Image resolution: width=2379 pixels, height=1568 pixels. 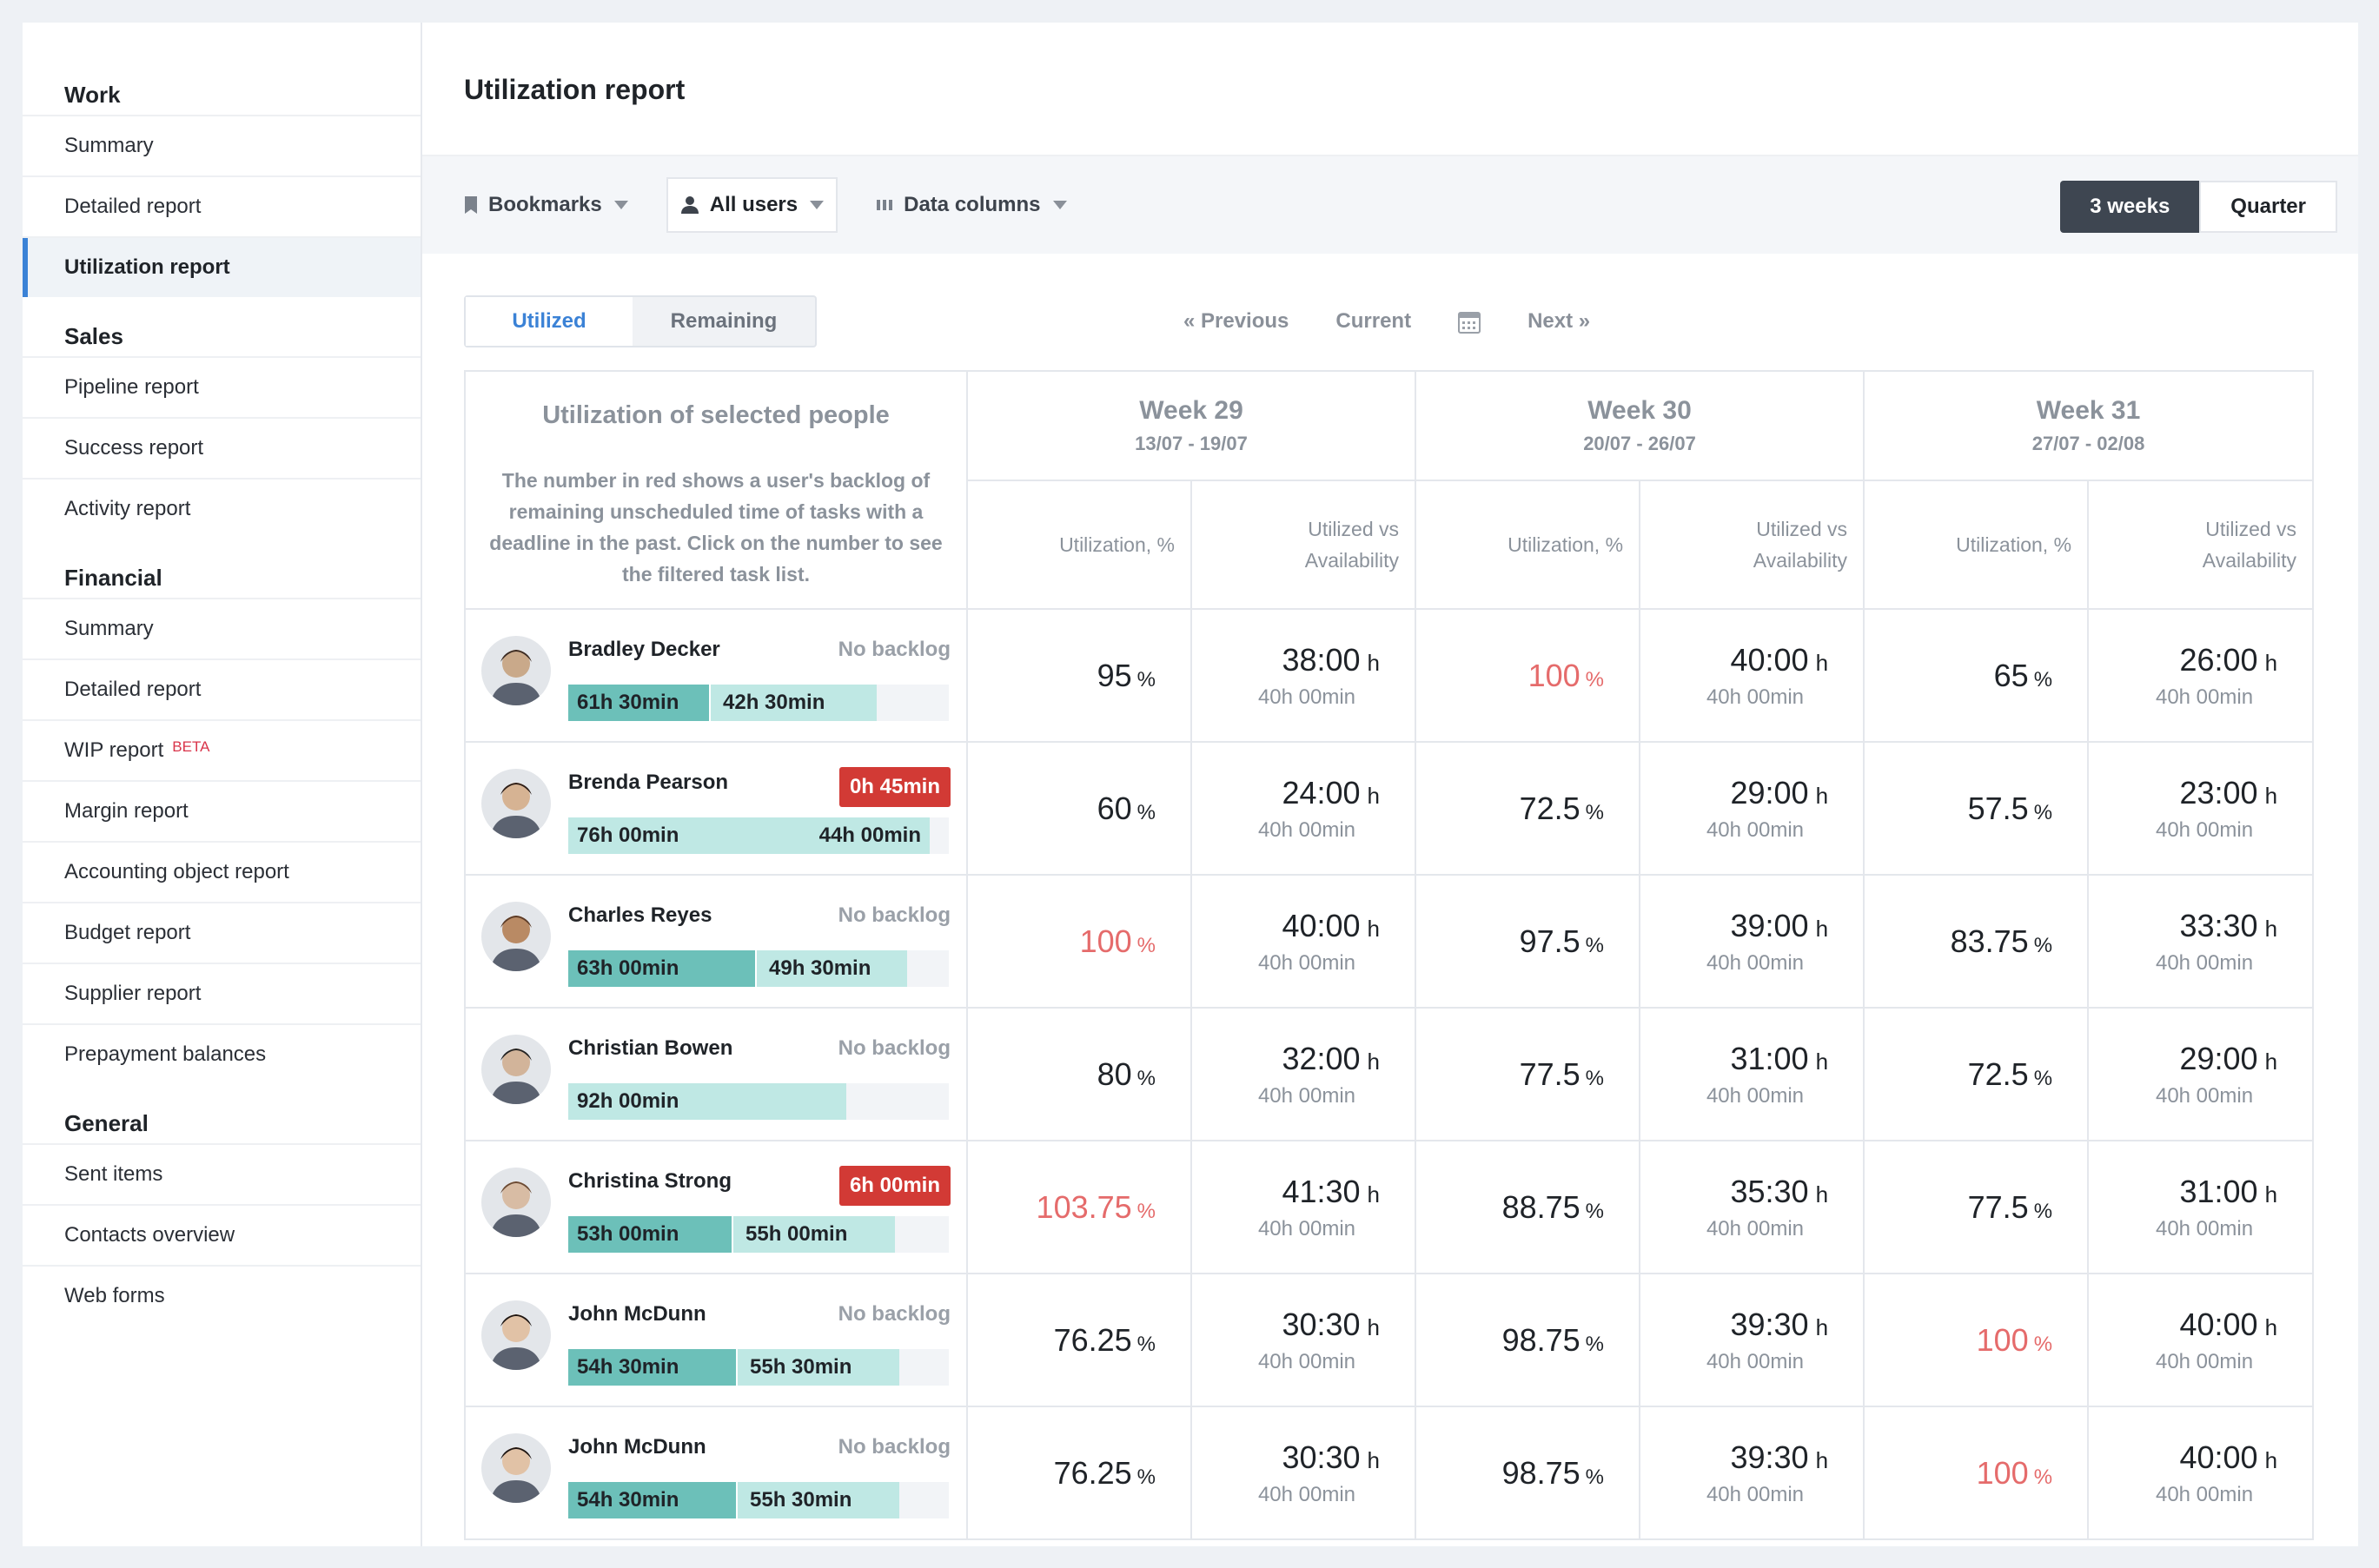 What do you see at coordinates (724, 321) in the screenshot?
I see `tab-remaining: Remaining` at bounding box center [724, 321].